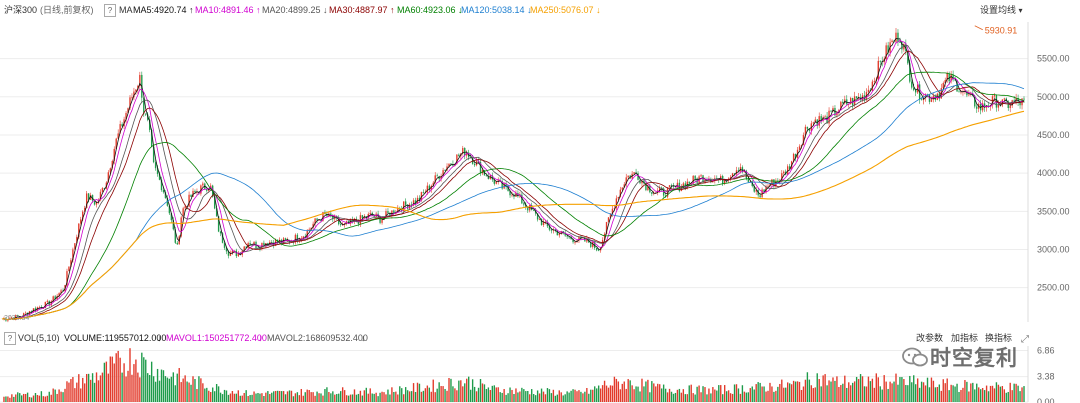 This screenshot has width=1080, height=403. Describe the element at coordinates (363, 338) in the screenshot. I see `mavol2-trend-icon: ↓` at that location.